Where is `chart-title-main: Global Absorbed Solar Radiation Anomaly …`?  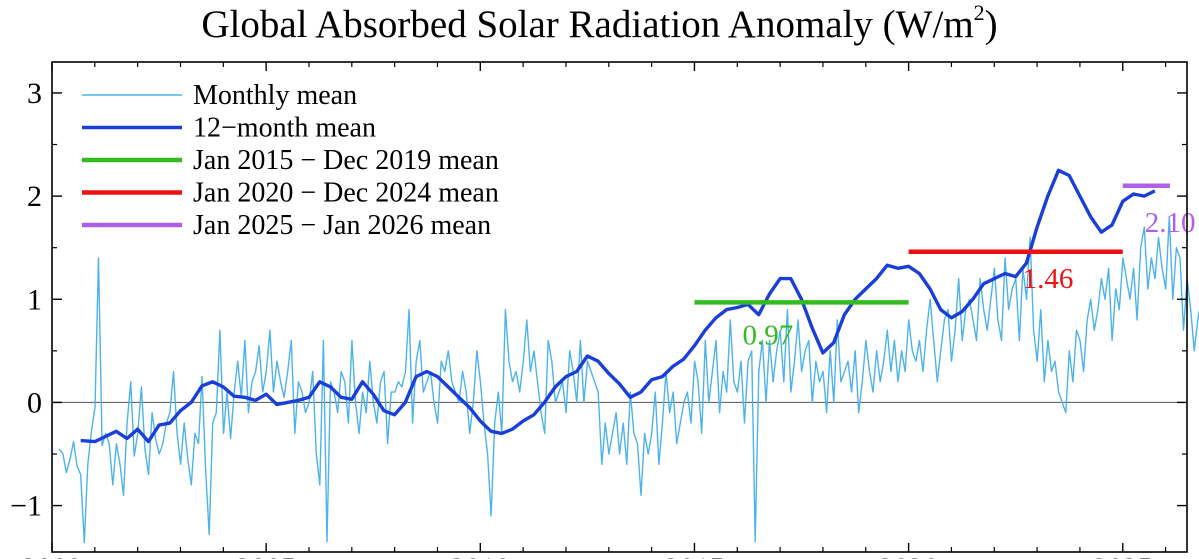
chart-title-main: Global Absorbed Solar Radiation Anomaly … is located at coordinates (587, 24).